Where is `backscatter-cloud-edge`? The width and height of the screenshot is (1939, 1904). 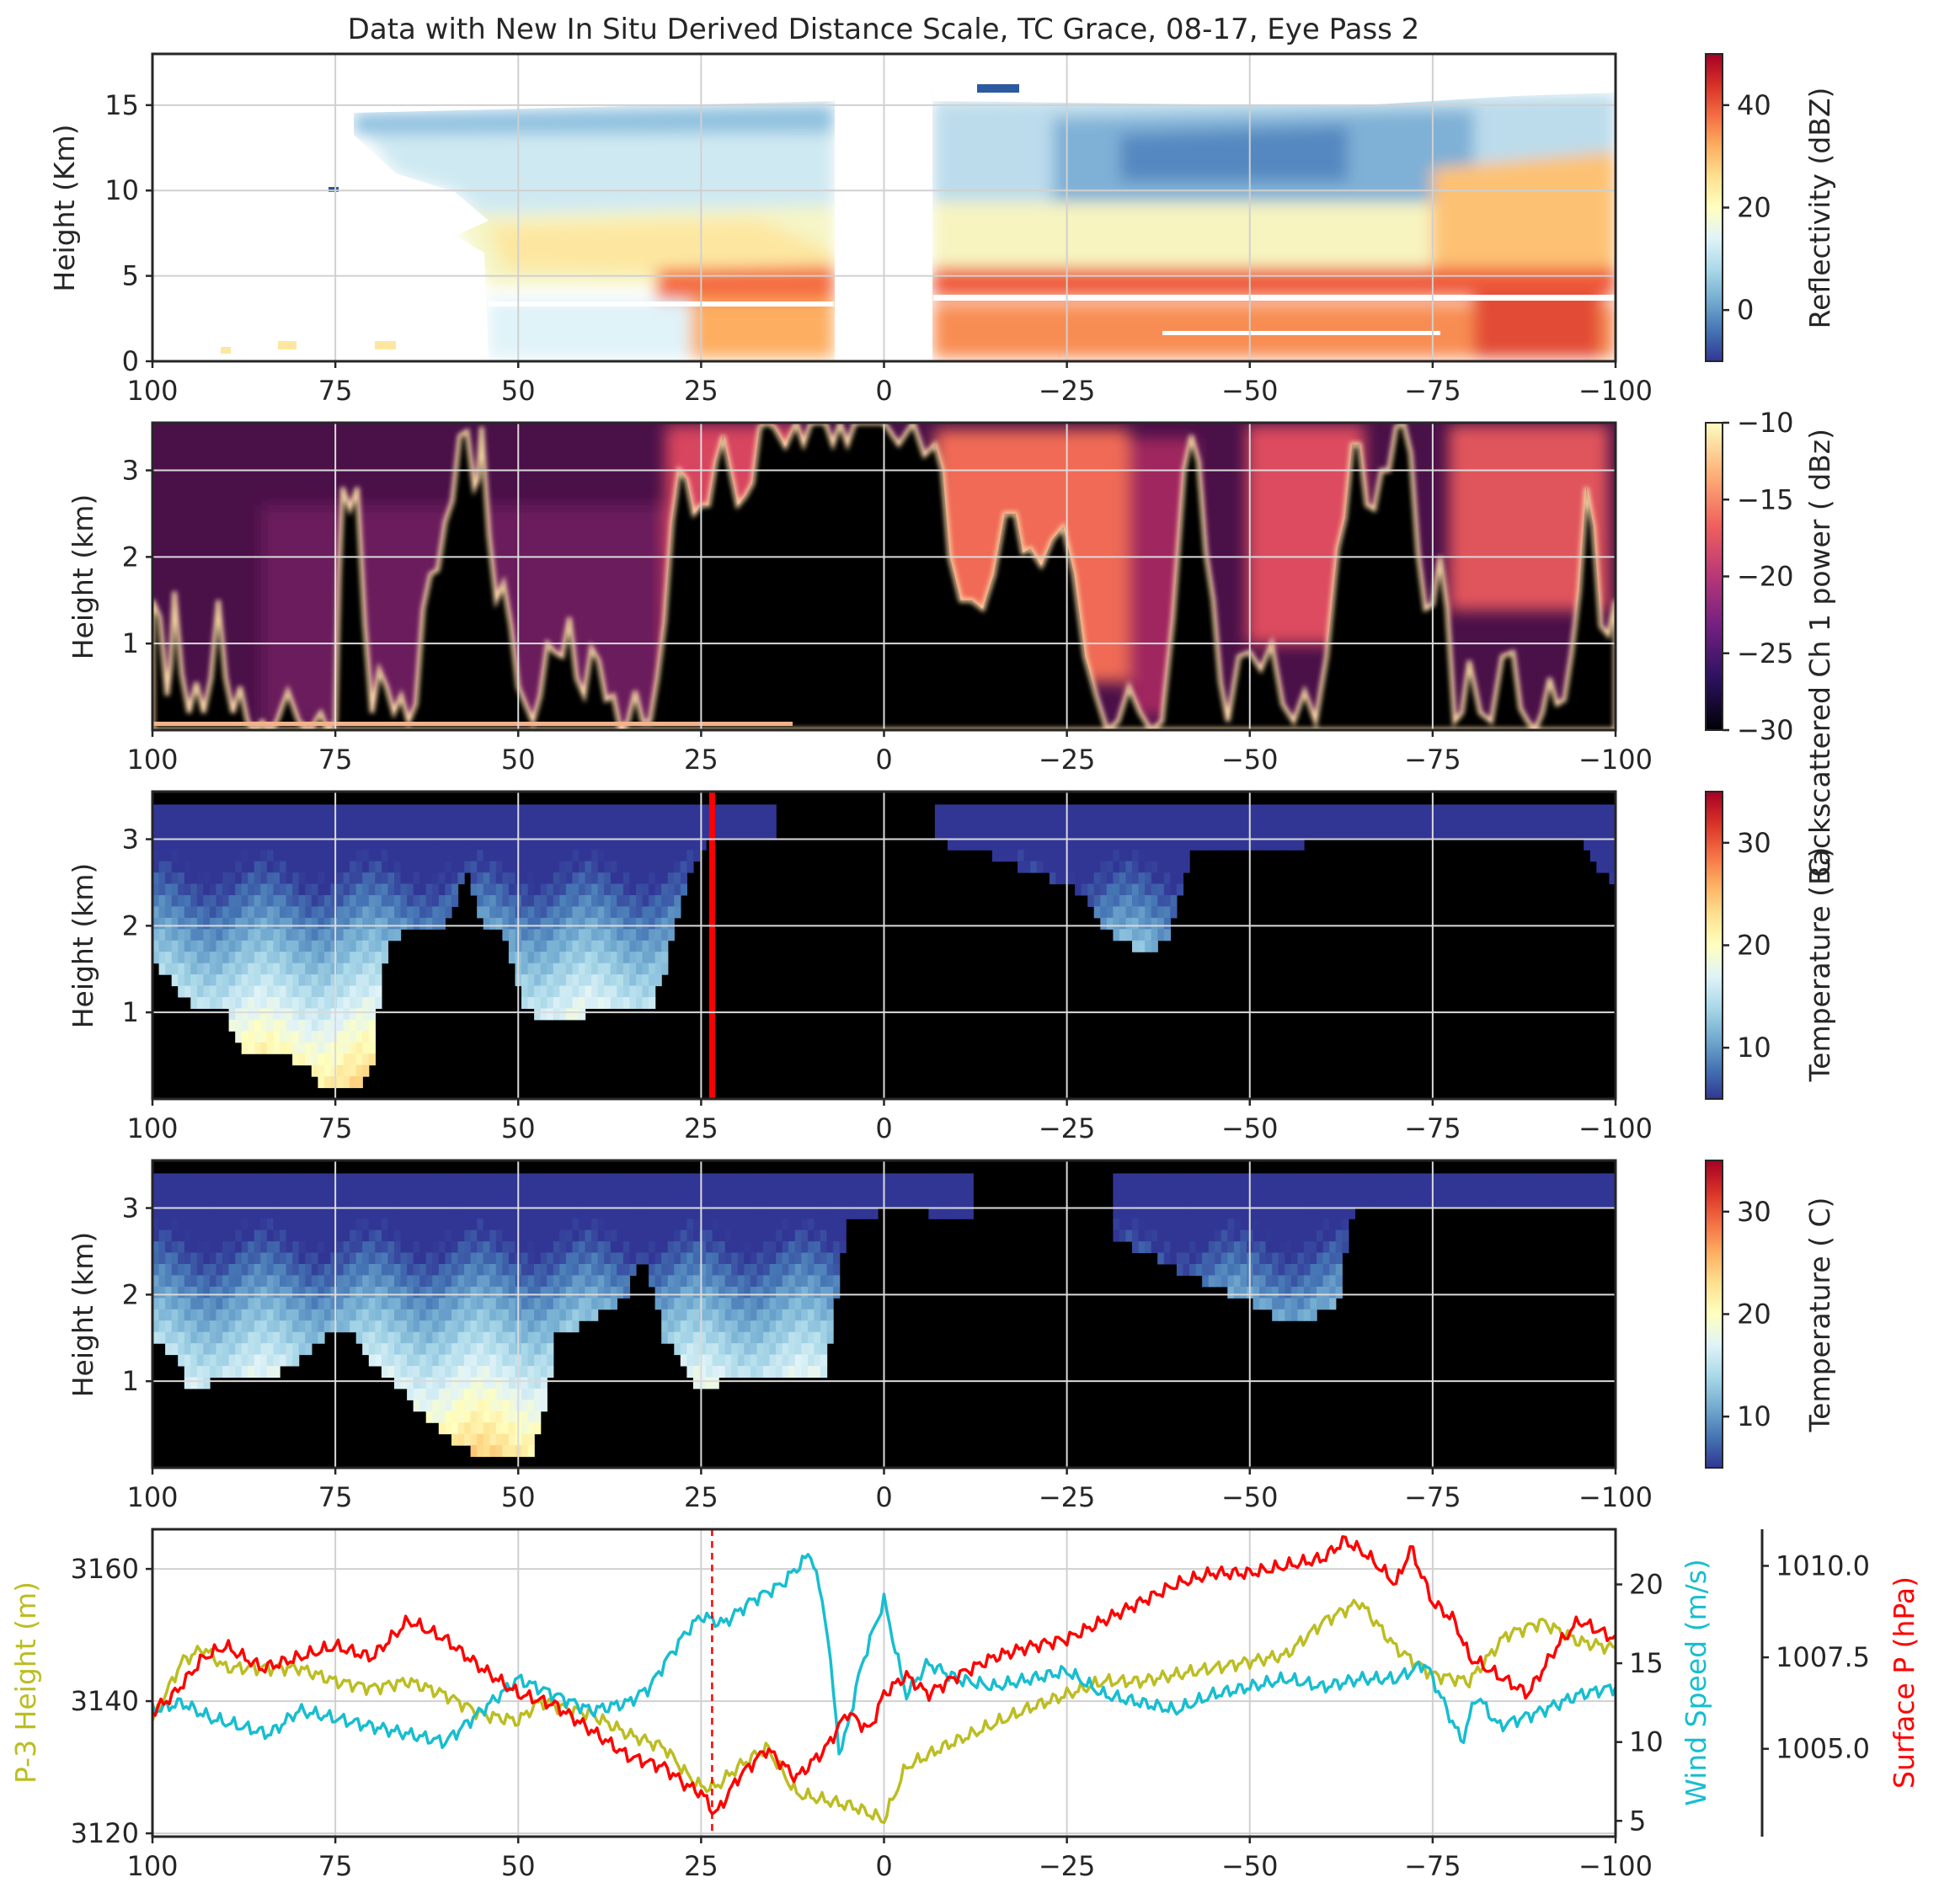
backscatter-cloud-edge is located at coordinates (884, 576).